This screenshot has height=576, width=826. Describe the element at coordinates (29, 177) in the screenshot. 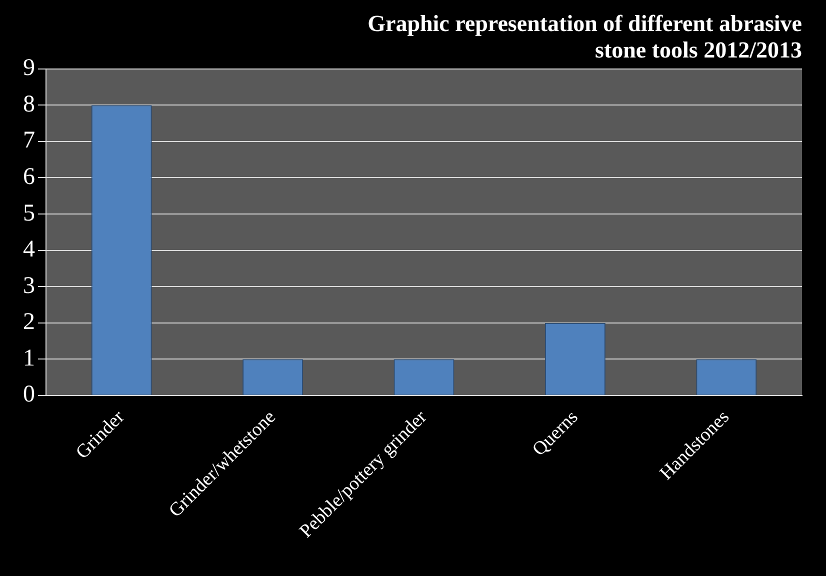

I see `y-tick-label: 6` at that location.